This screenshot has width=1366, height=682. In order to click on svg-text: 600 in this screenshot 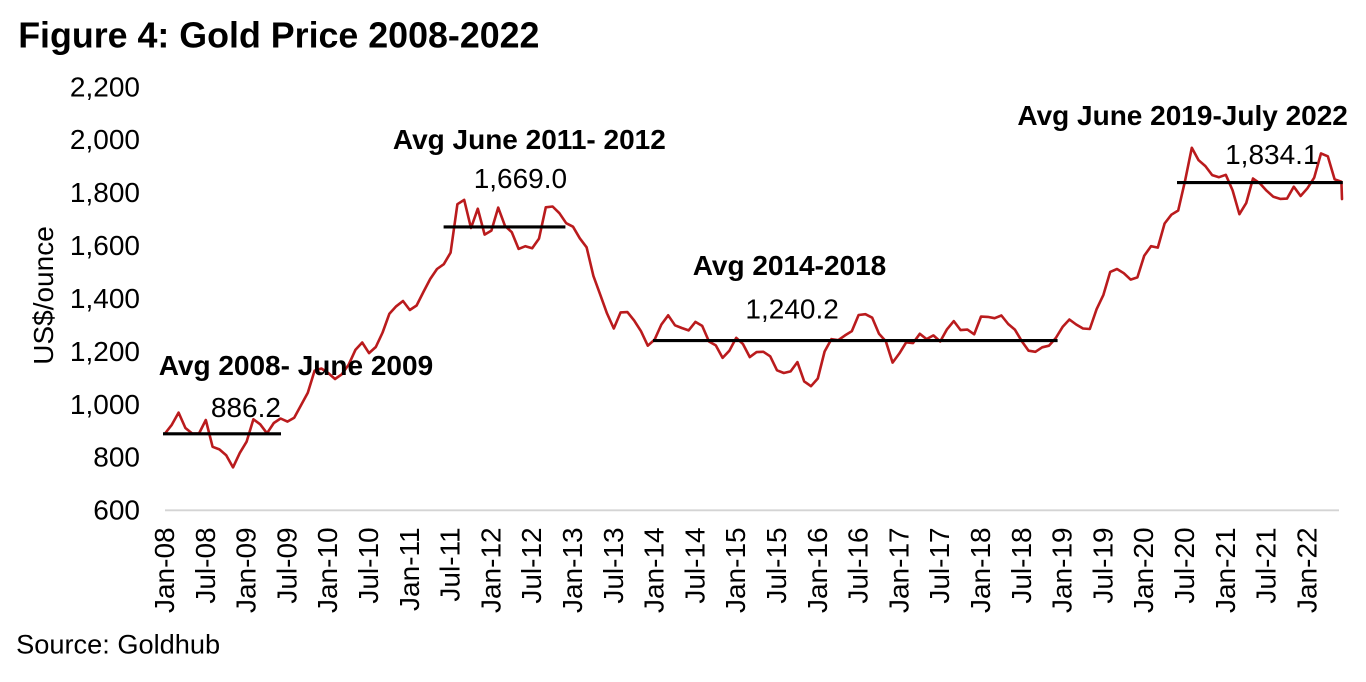, I will do `click(116, 510)`.